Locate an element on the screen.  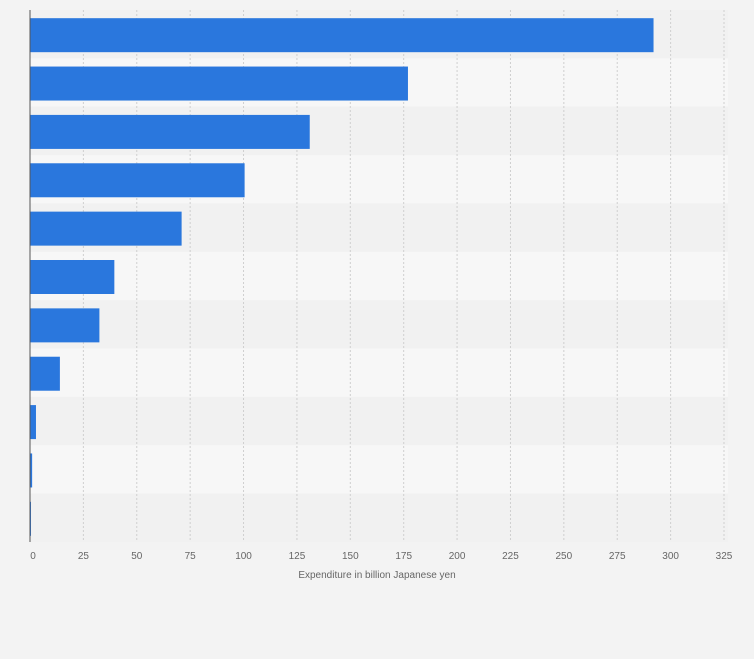
x-tick-label-200: 200 is located at coordinates (457, 556).